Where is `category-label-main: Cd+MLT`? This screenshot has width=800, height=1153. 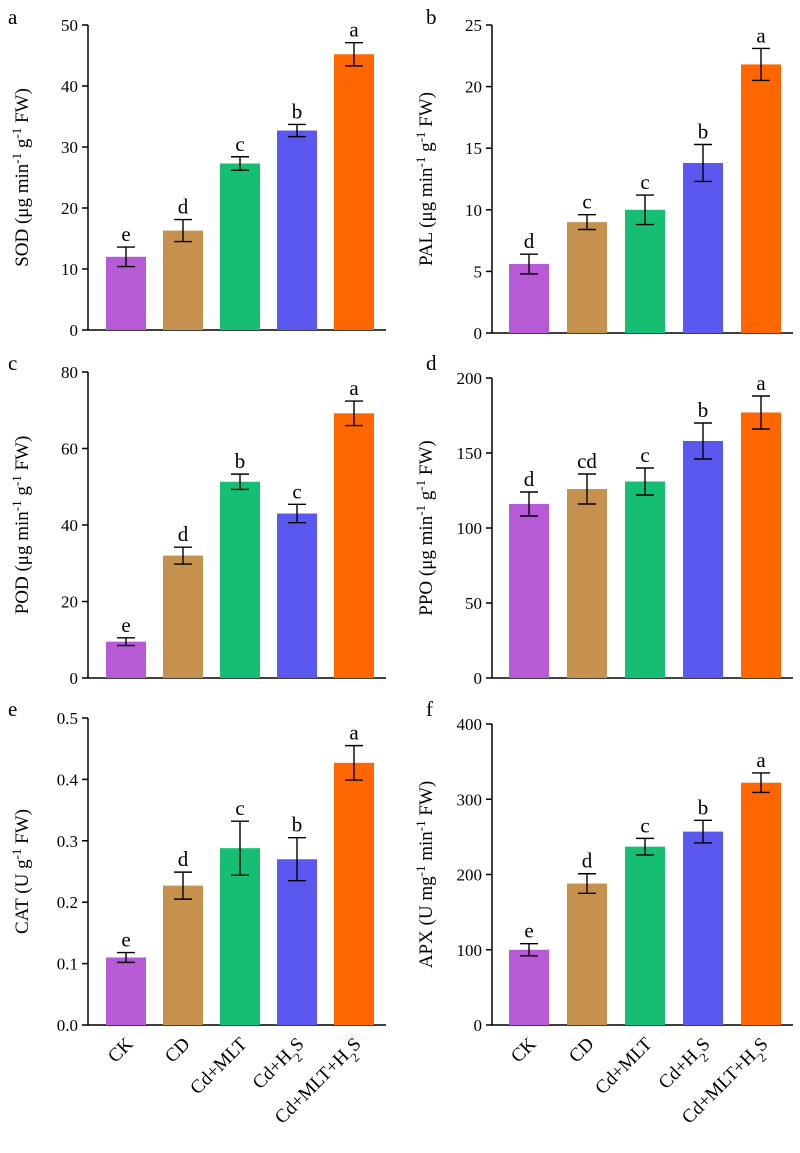 category-label-main: Cd+MLT is located at coordinates (219, 1066).